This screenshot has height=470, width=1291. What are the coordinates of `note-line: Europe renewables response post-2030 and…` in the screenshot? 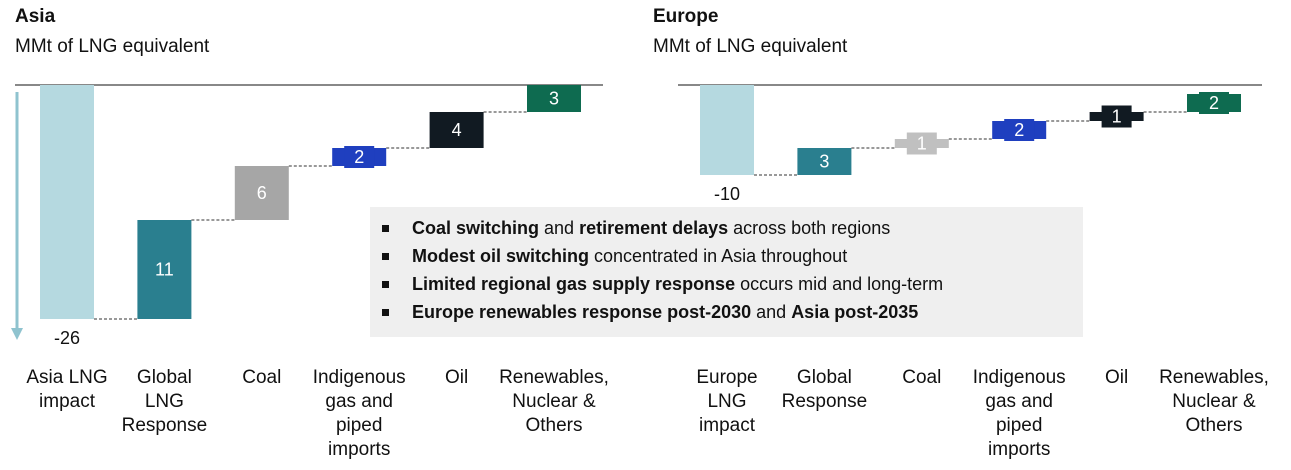 It's located at (650, 312).